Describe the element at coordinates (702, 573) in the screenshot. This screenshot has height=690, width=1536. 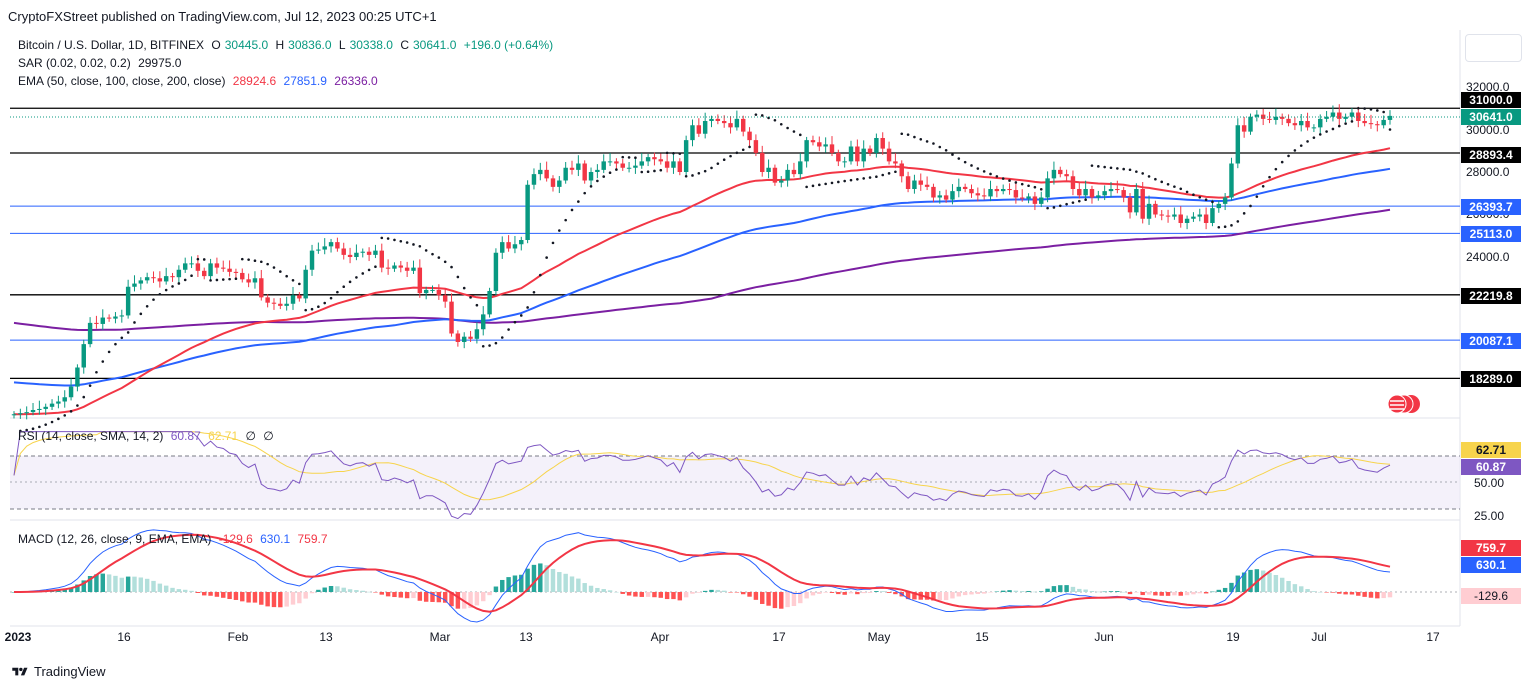
I see `macd-signal-line` at that location.